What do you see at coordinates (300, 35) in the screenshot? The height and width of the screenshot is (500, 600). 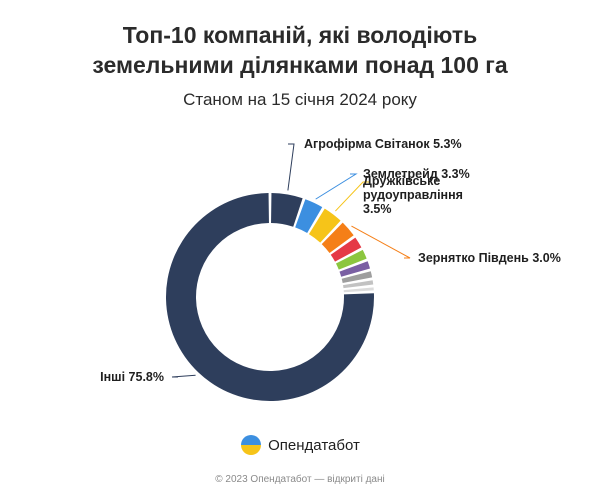 I see `chart-title-line-1: Топ-10 компаній, які володіють` at bounding box center [300, 35].